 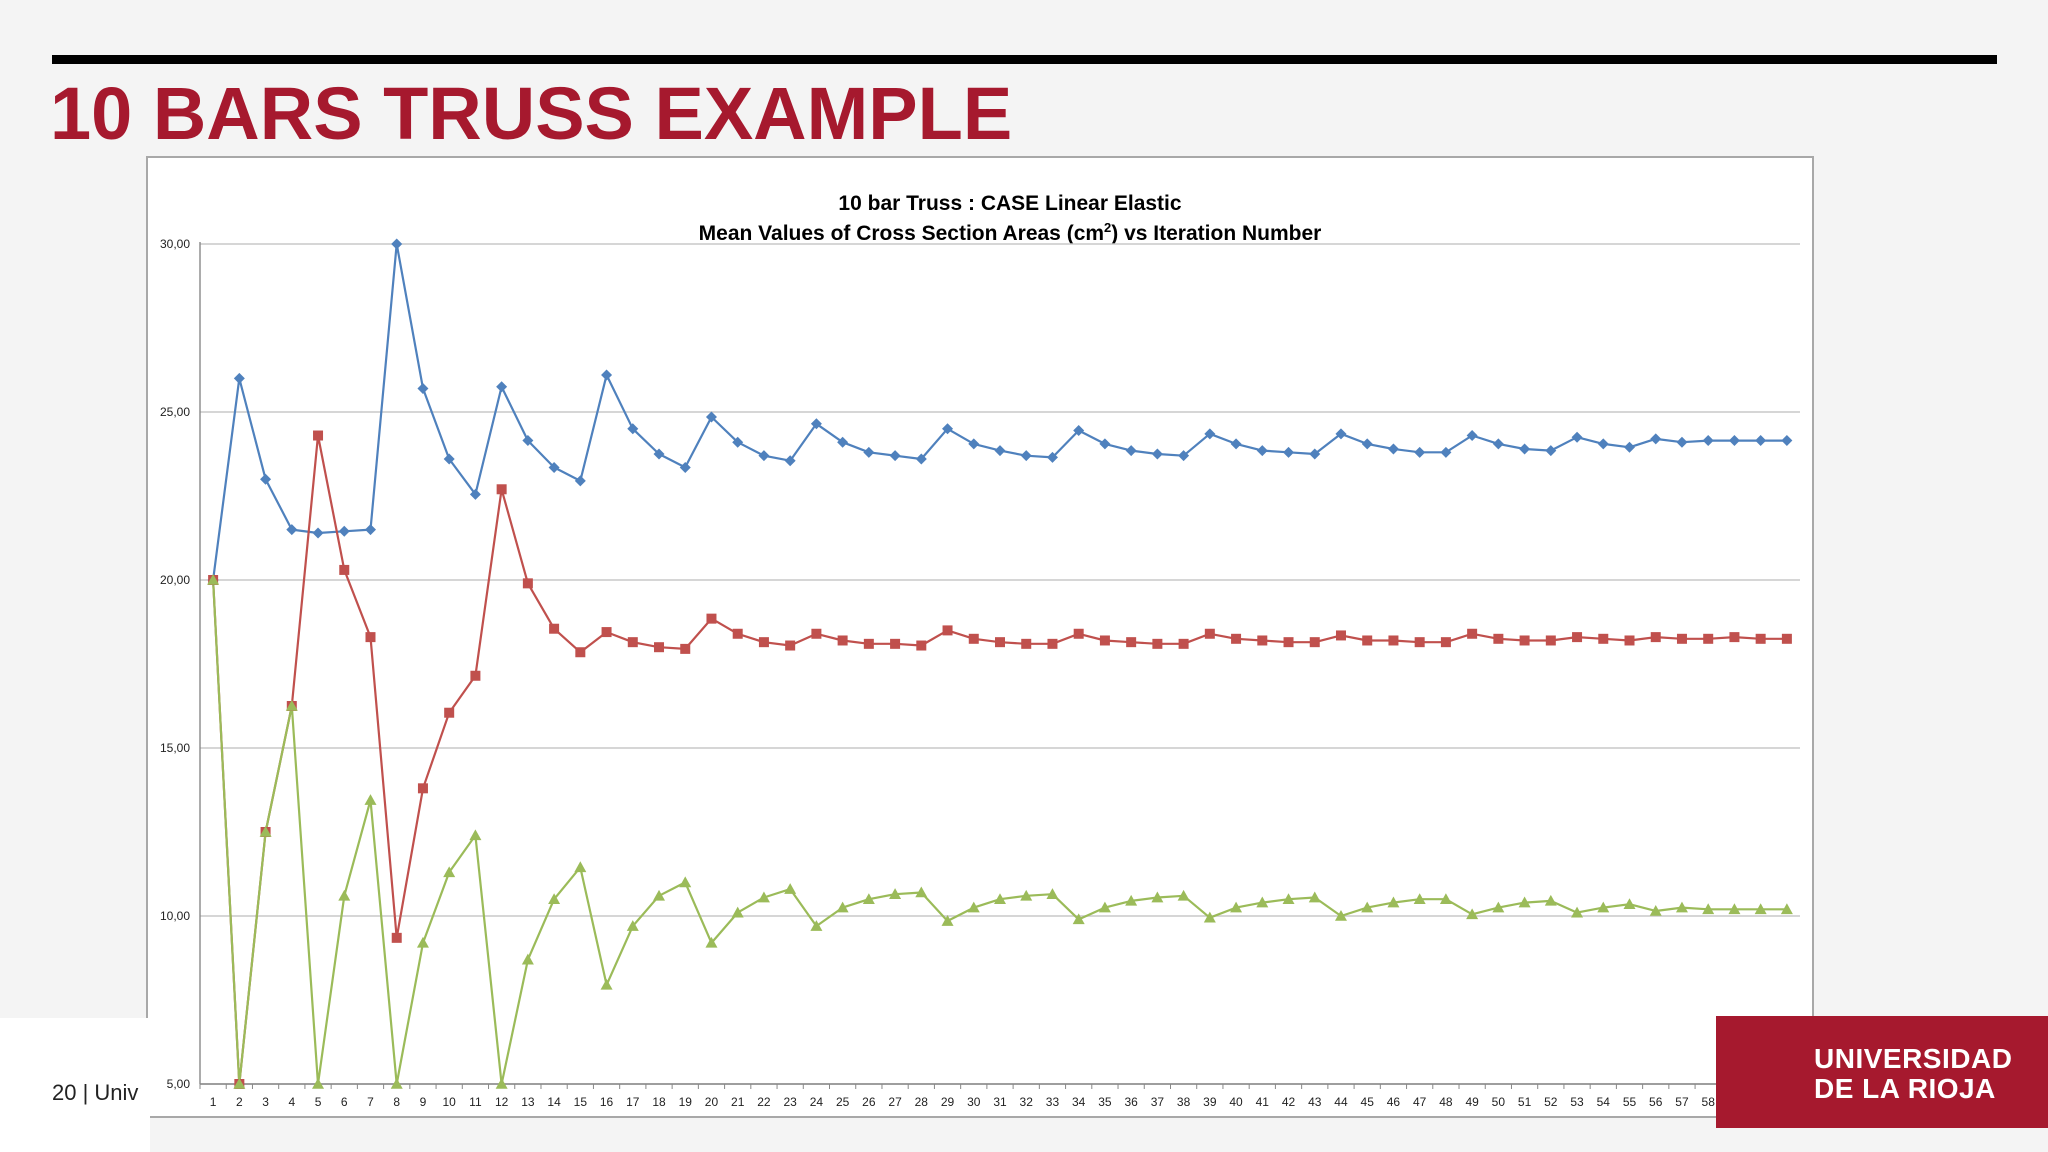 What do you see at coordinates (1009, 203) in the screenshot?
I see `chart-title: 10 bar Truss : CASE Linear Elastic` at bounding box center [1009, 203].